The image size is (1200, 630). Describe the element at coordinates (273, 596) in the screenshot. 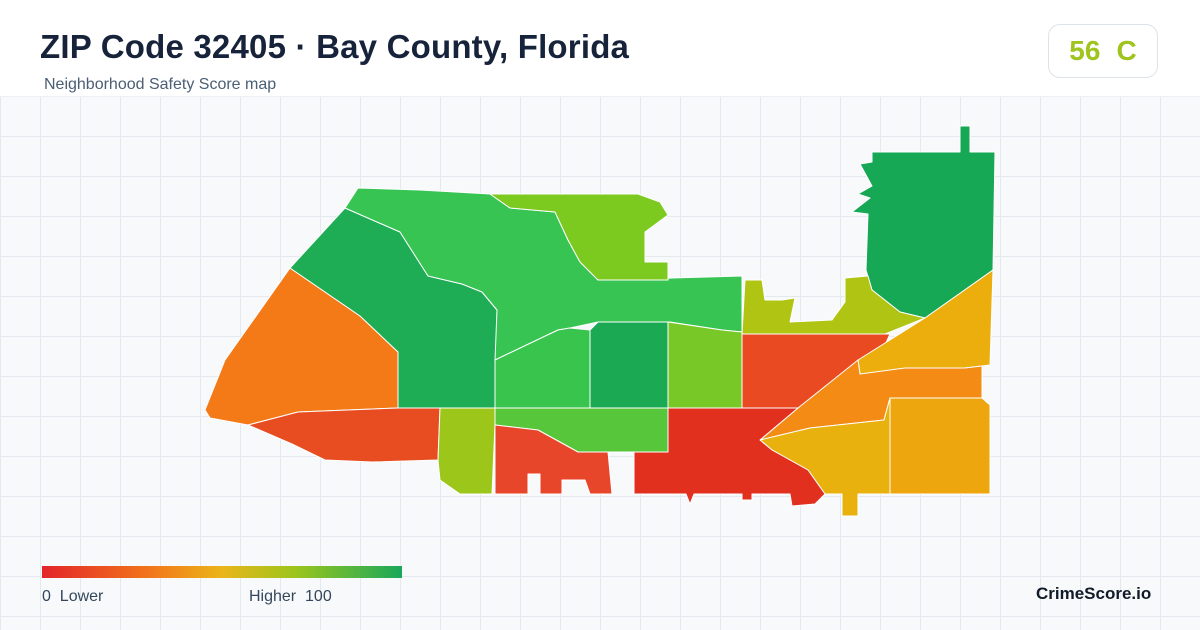

I see `legend-high-label: Higher` at that location.